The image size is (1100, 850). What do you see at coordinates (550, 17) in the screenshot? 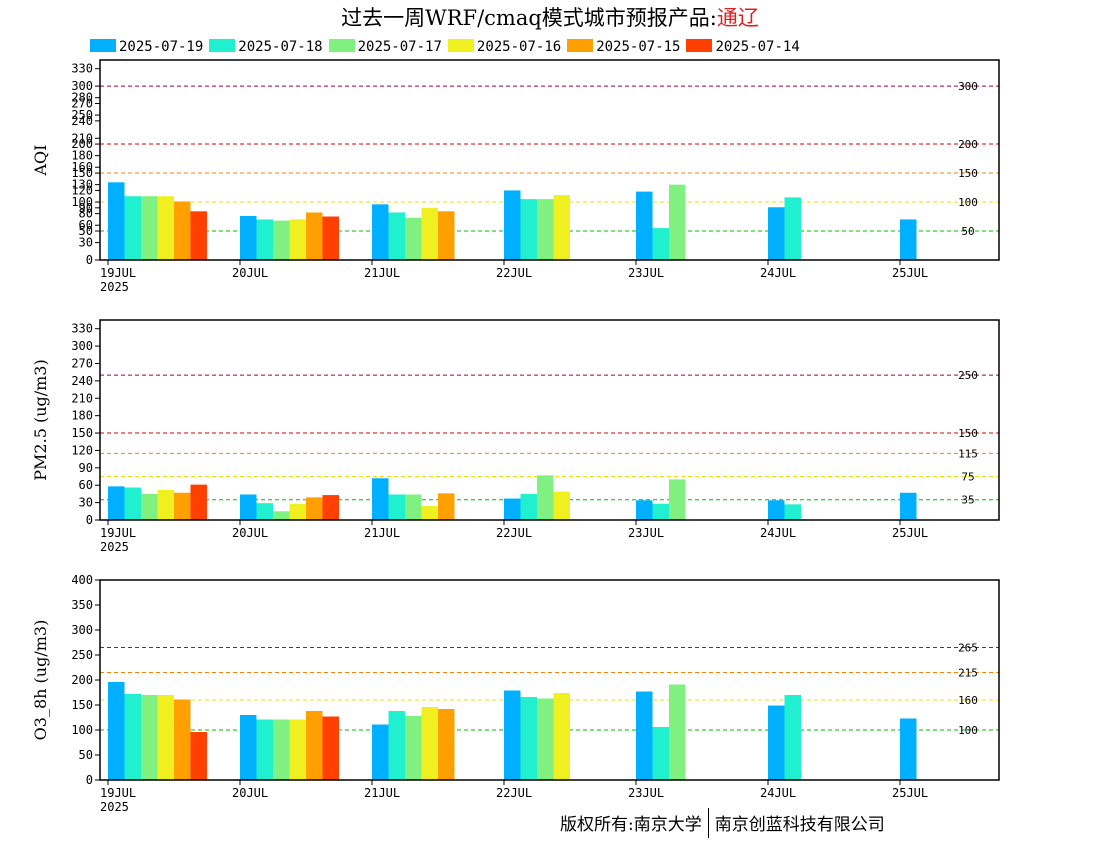
I see `page-title: 过去一周WRF/cmaq模式城市预报产品:通辽` at bounding box center [550, 17].